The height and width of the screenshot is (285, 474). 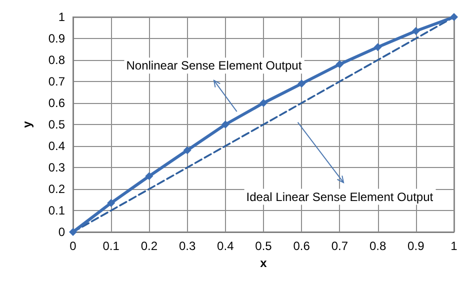 I want to click on x-tick-label: 0.3, so click(x=187, y=246).